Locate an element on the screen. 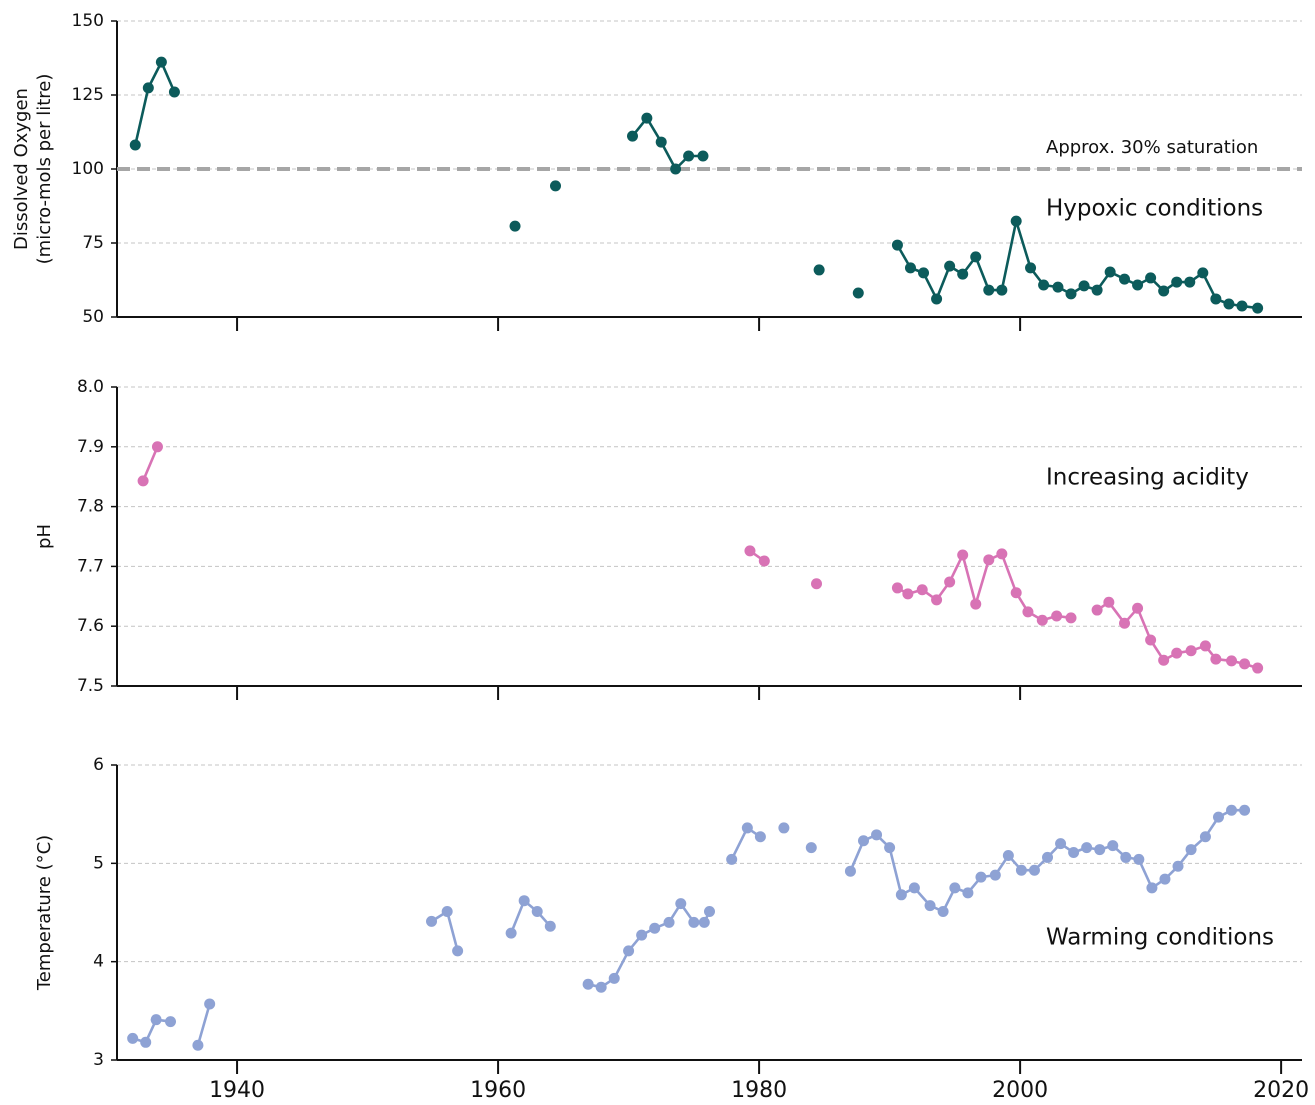 The width and height of the screenshot is (1315, 1105). y-tick-label: 50 is located at coordinates (93, 317).